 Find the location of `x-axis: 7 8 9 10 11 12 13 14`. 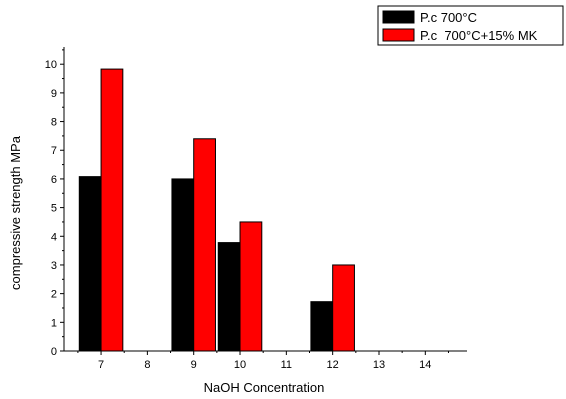

x-axis: 7 8 9 10 11 12 13 14 is located at coordinates (265, 360).